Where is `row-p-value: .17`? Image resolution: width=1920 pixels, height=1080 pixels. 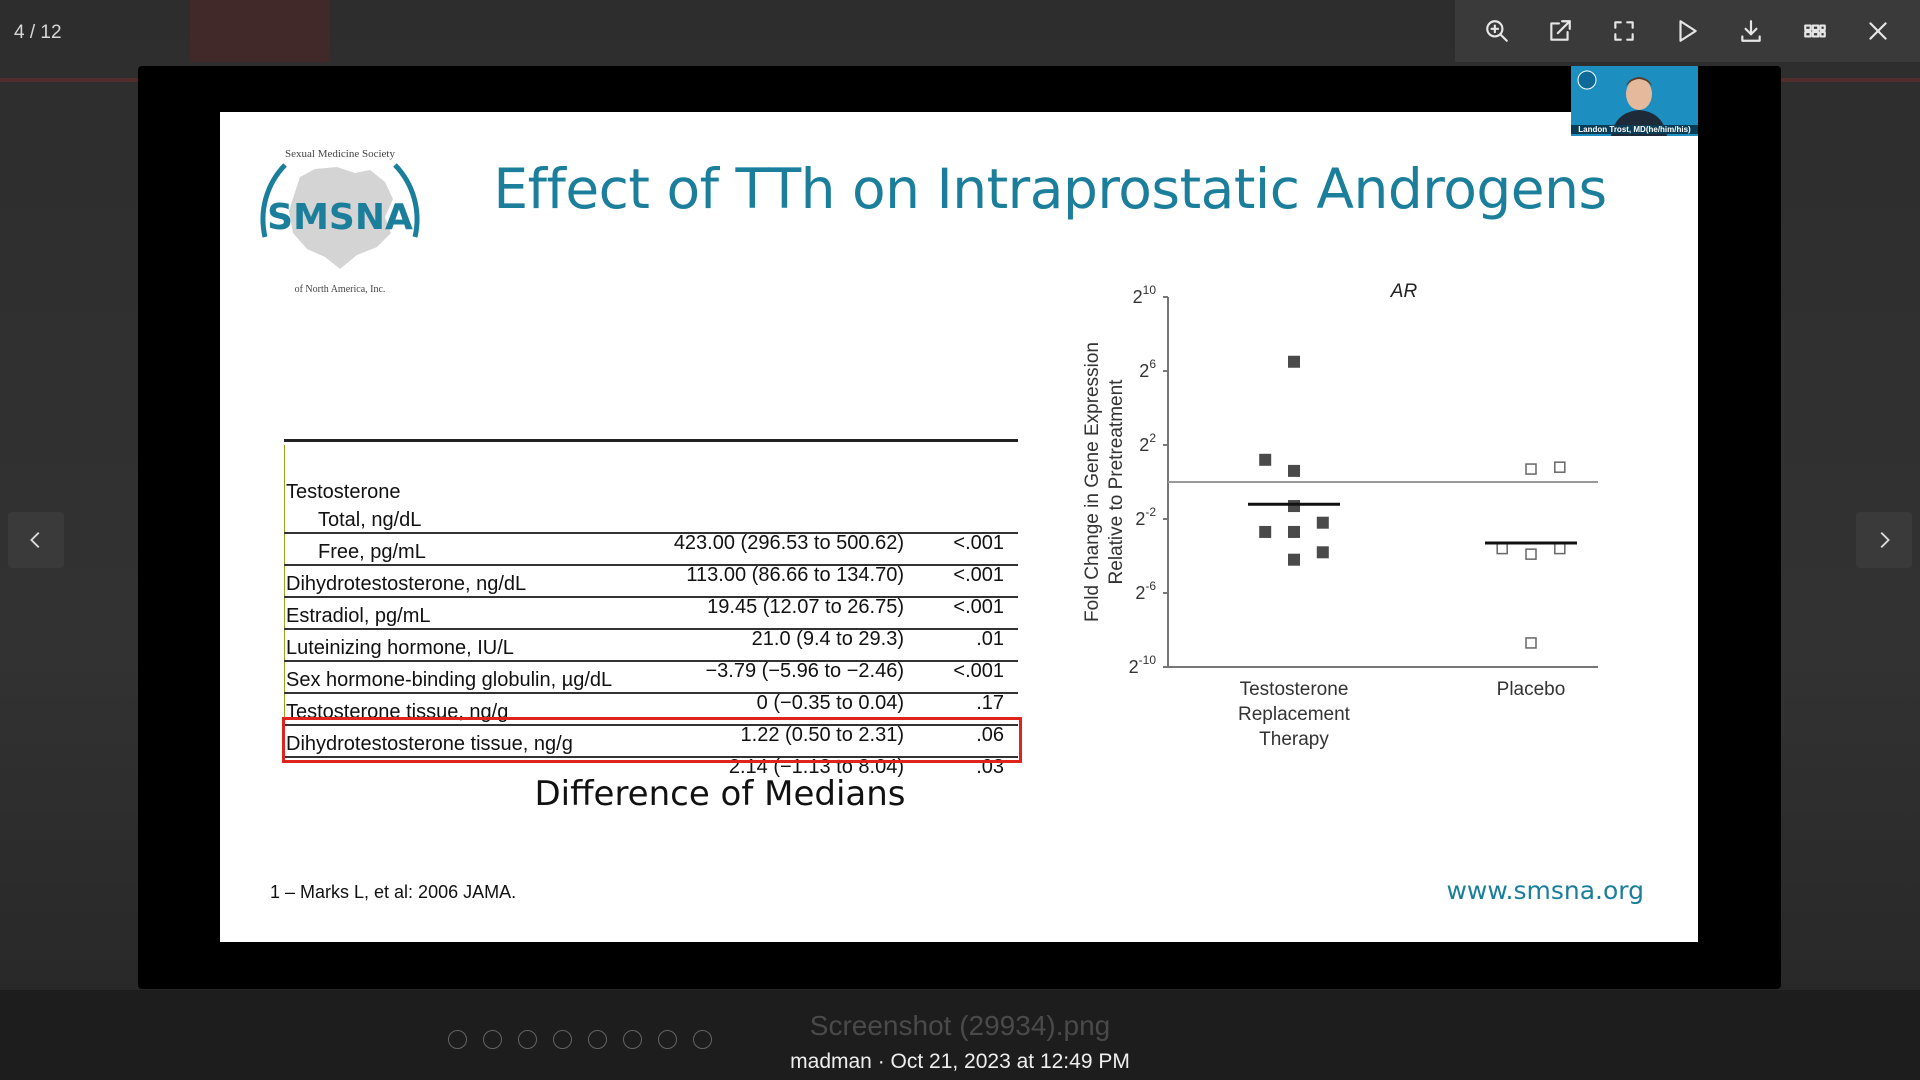
row-p-value: .17 is located at coordinates (990, 703).